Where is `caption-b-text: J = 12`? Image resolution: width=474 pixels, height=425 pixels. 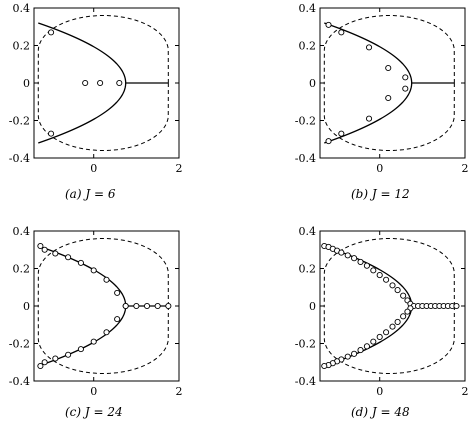 caption-b-text: J = 12 is located at coordinates (390, 194).